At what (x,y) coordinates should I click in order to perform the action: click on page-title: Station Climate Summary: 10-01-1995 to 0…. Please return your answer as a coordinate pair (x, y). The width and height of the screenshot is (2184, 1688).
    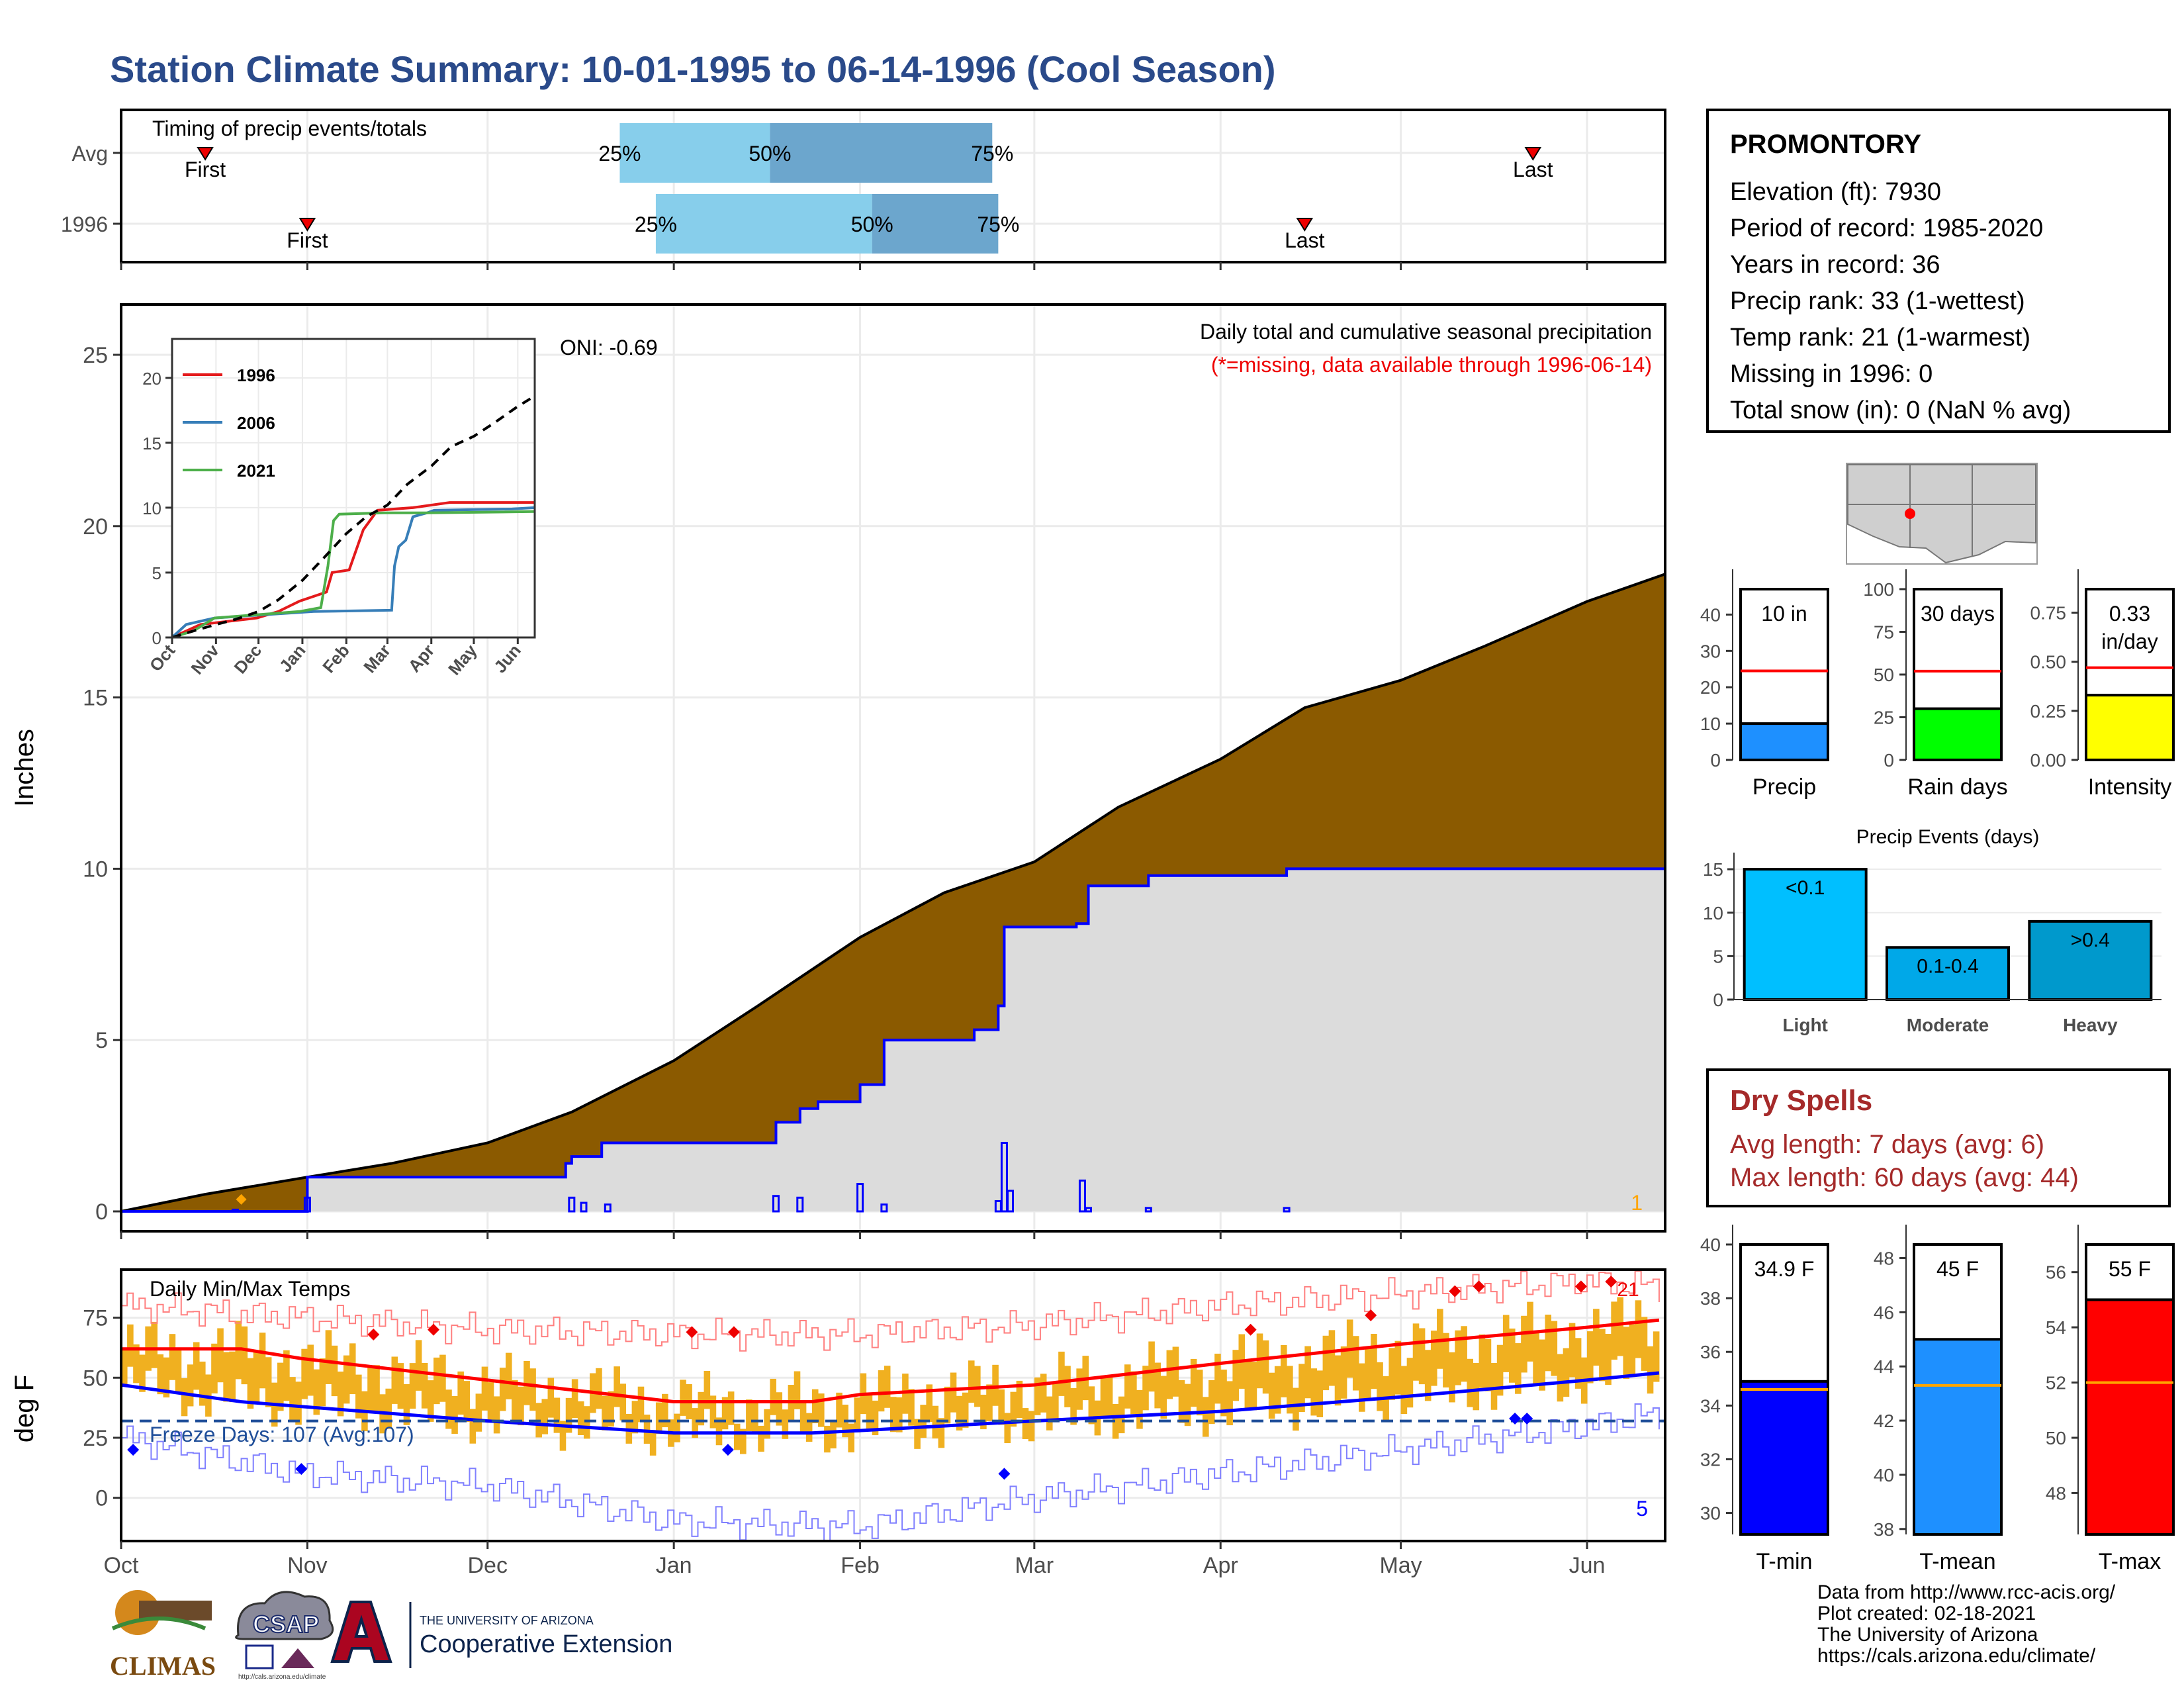
    Looking at the image, I should click on (693, 69).